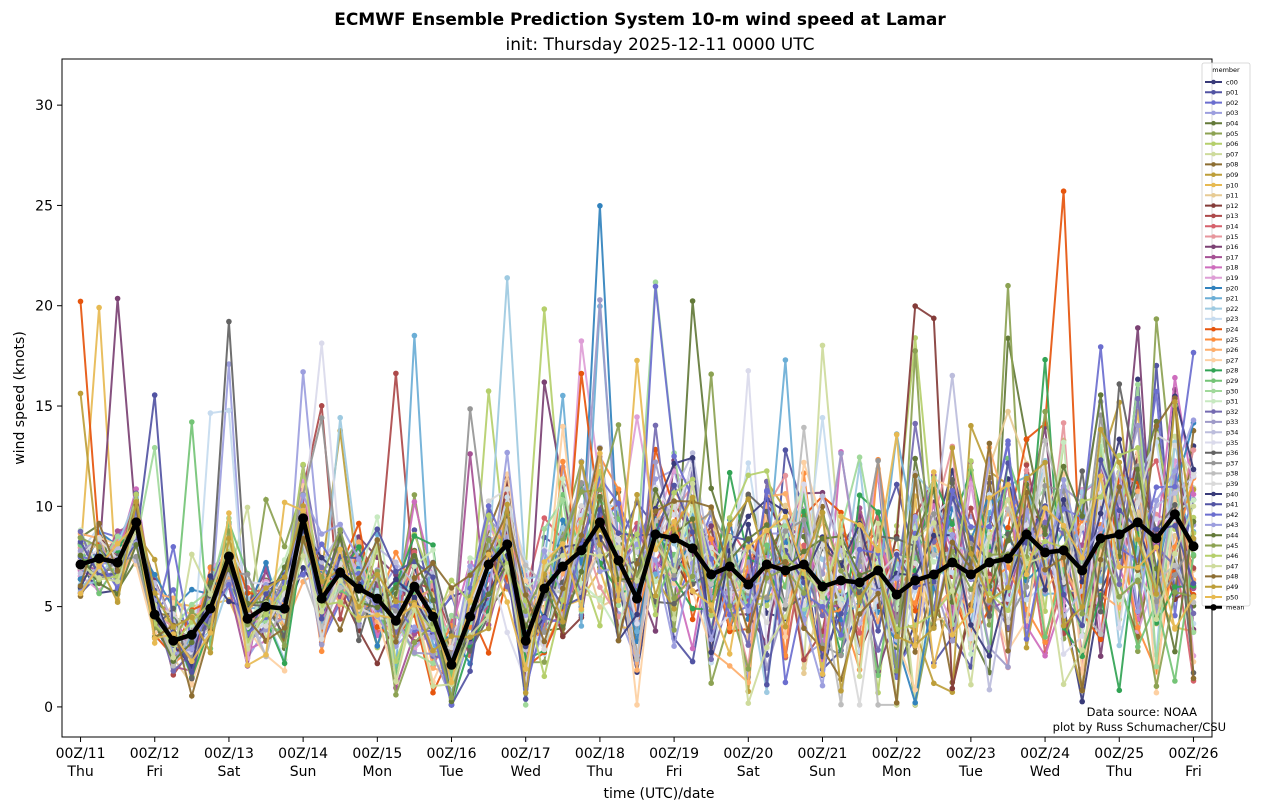 The image size is (1266, 812). Describe the element at coordinates (1221, 237) in the screenshot. I see `legend-entry: p15` at that location.